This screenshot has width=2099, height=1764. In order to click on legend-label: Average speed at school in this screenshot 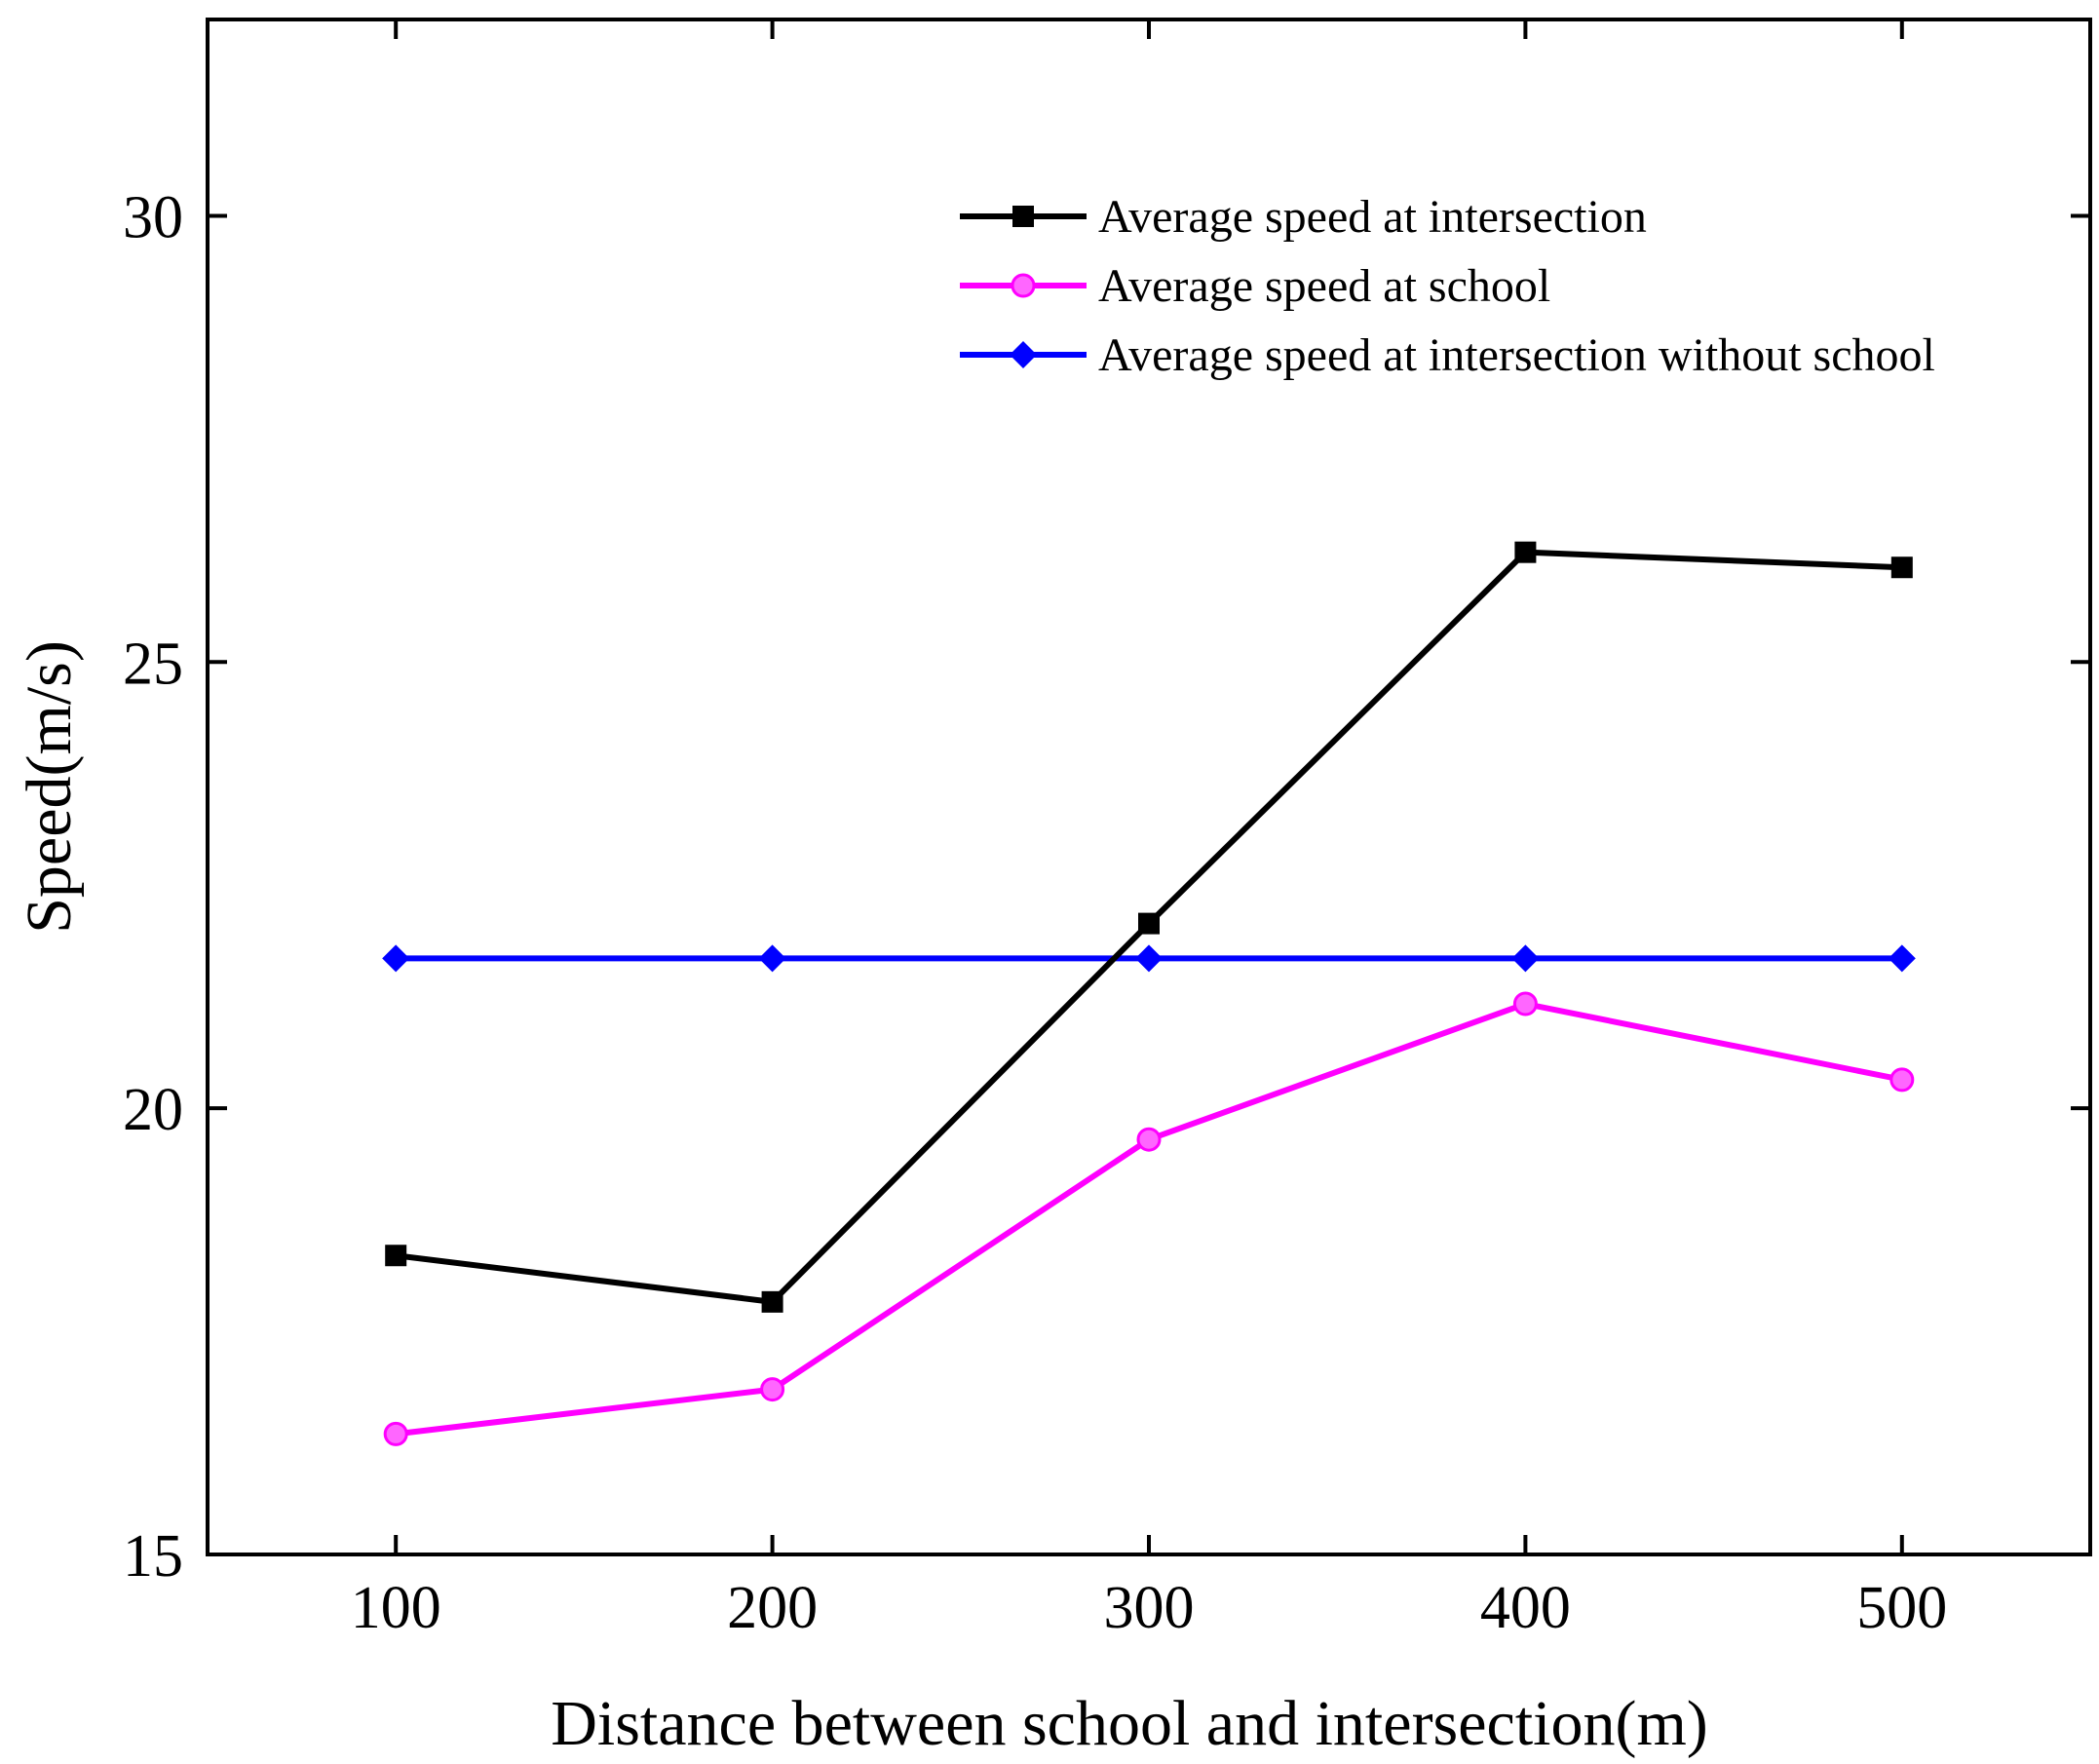, I will do `click(1324, 286)`.